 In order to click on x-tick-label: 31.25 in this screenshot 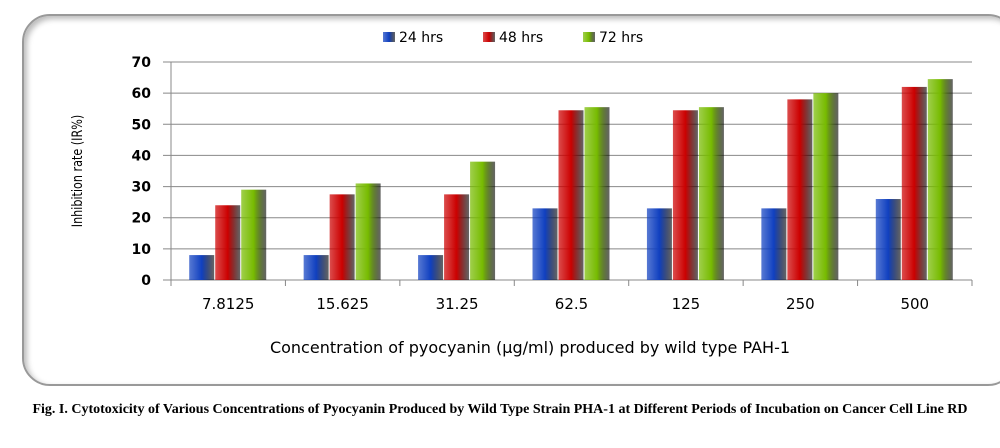, I will do `click(457, 304)`.